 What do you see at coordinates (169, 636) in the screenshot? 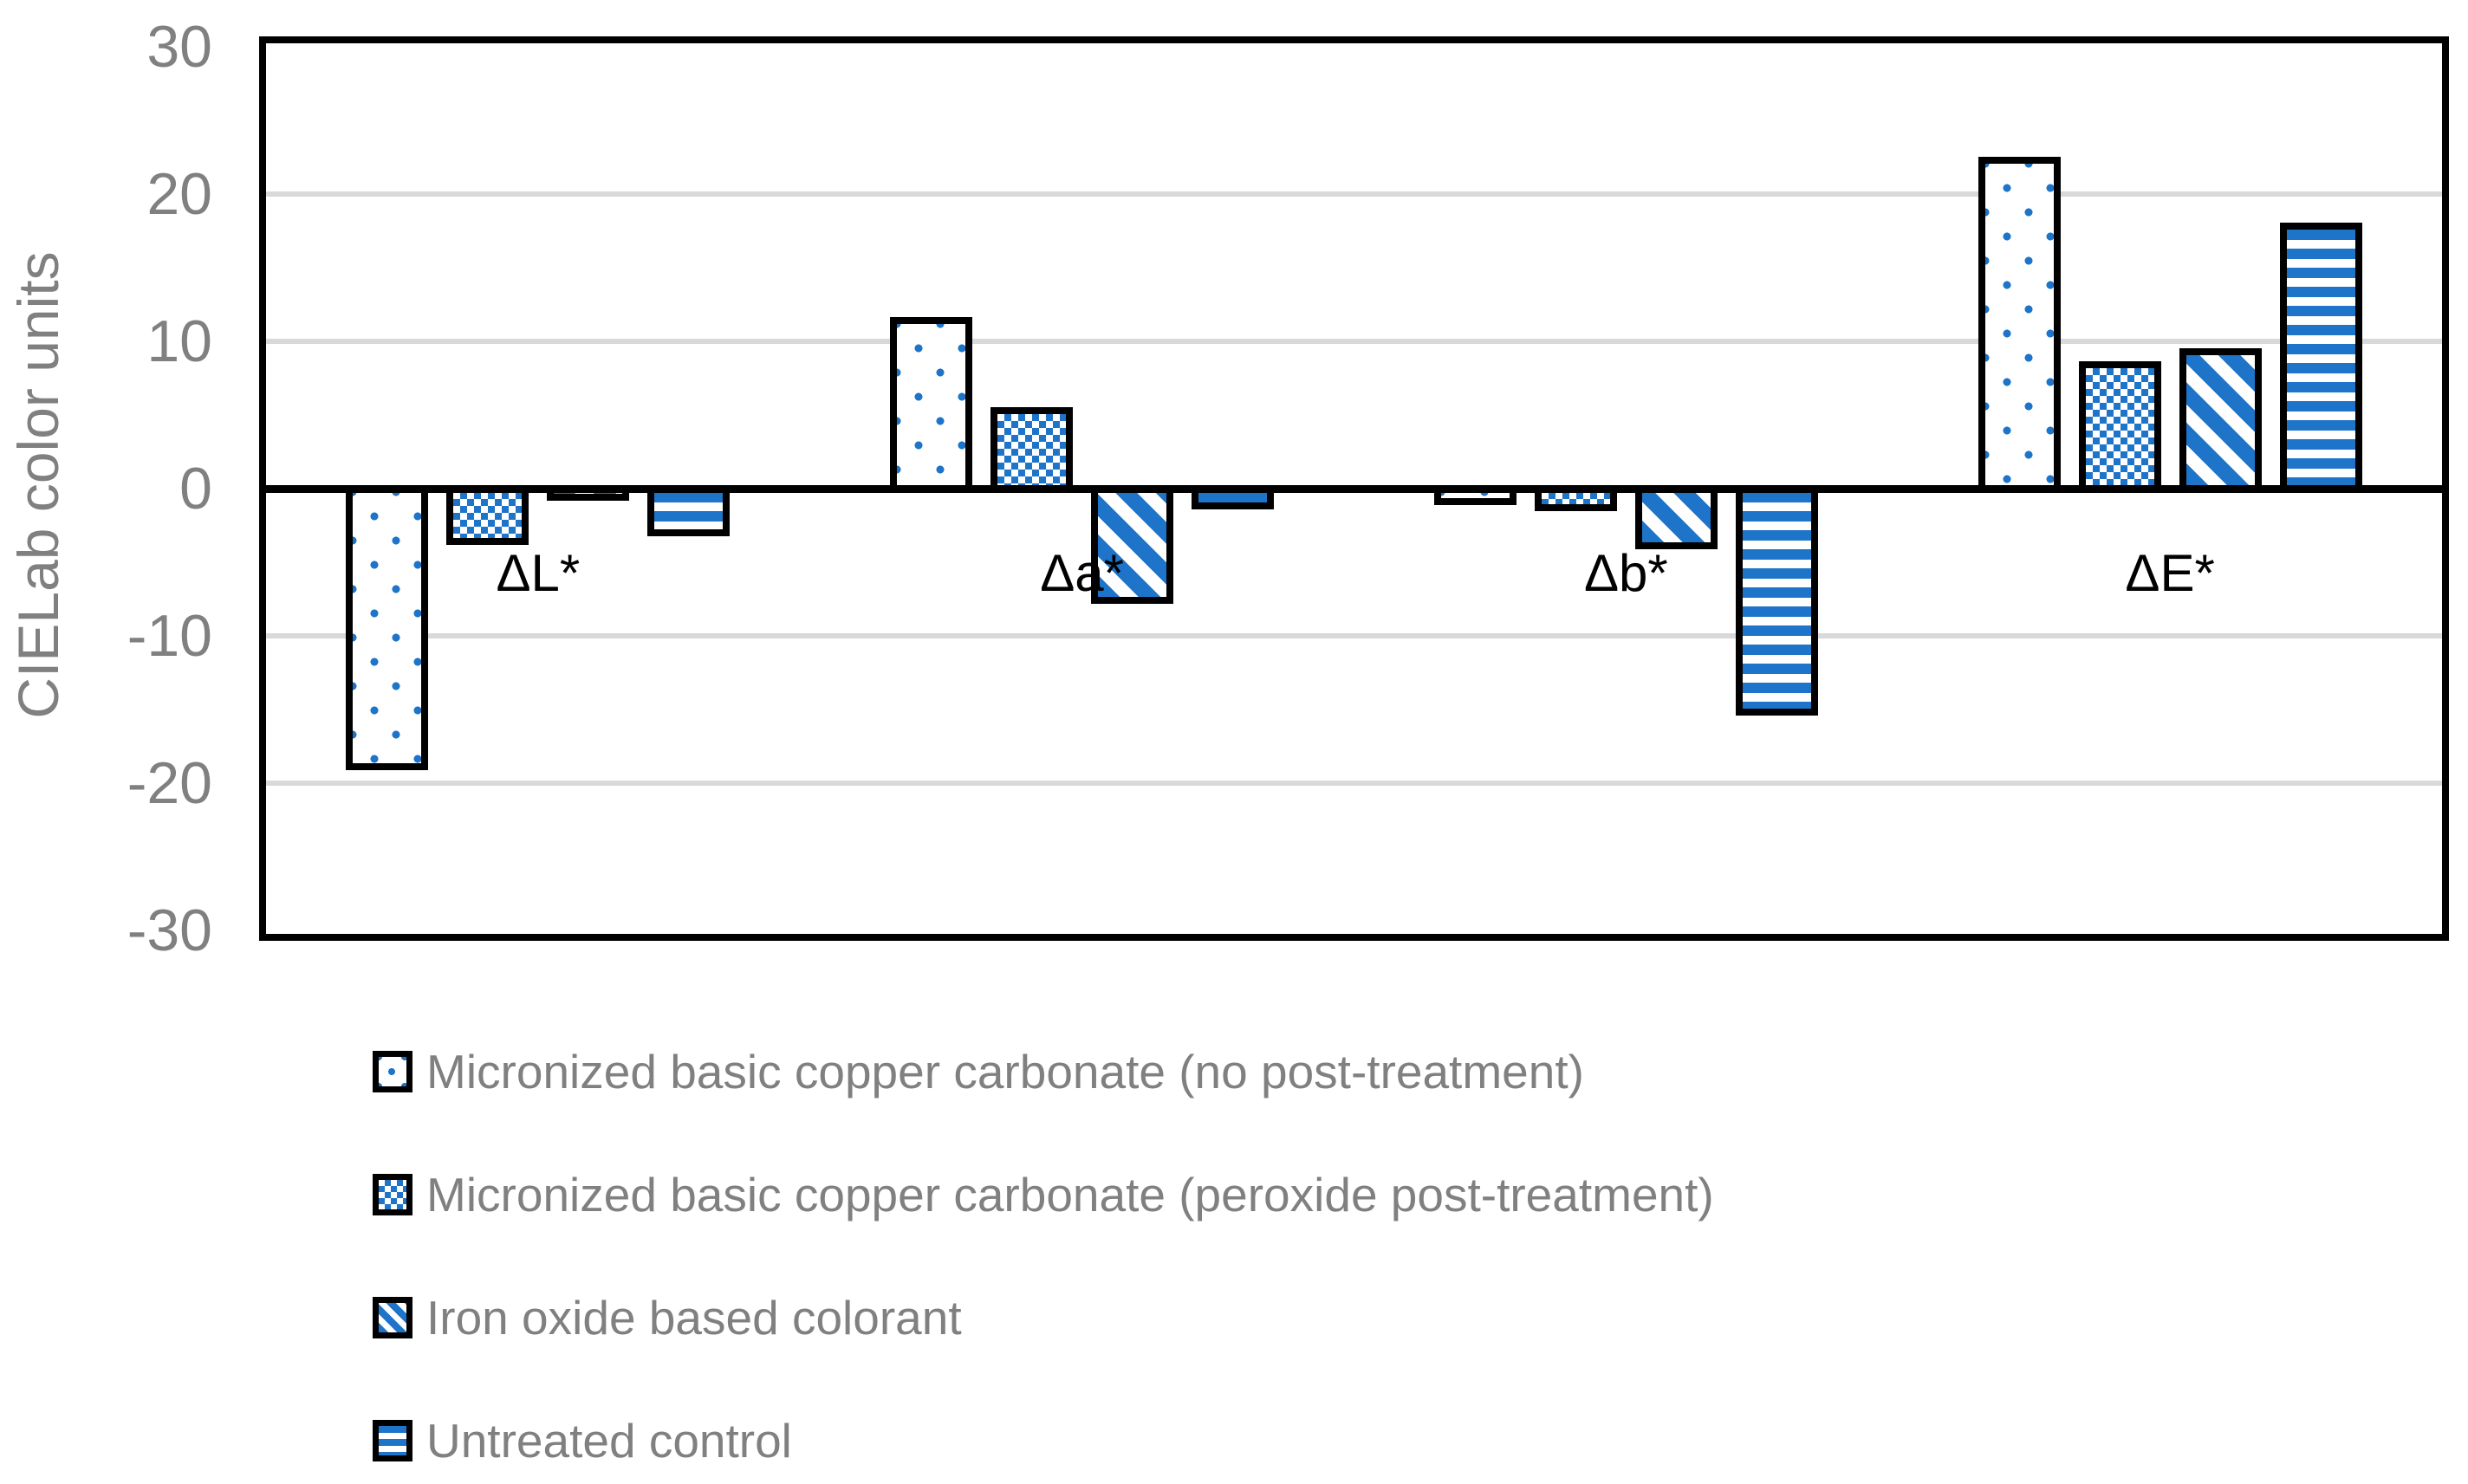
I see `y-tick-label: -10` at bounding box center [169, 636].